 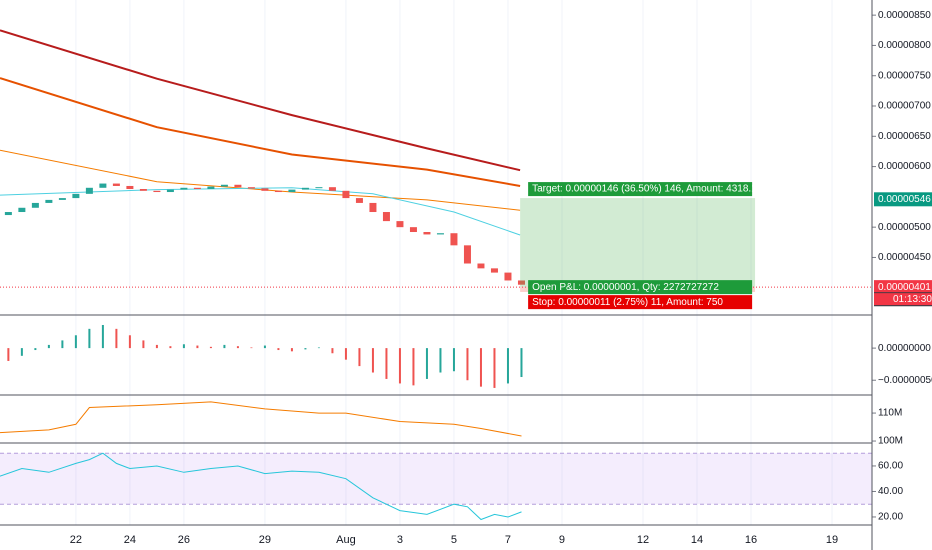 I want to click on x-tick-label: 3, so click(x=400, y=540).